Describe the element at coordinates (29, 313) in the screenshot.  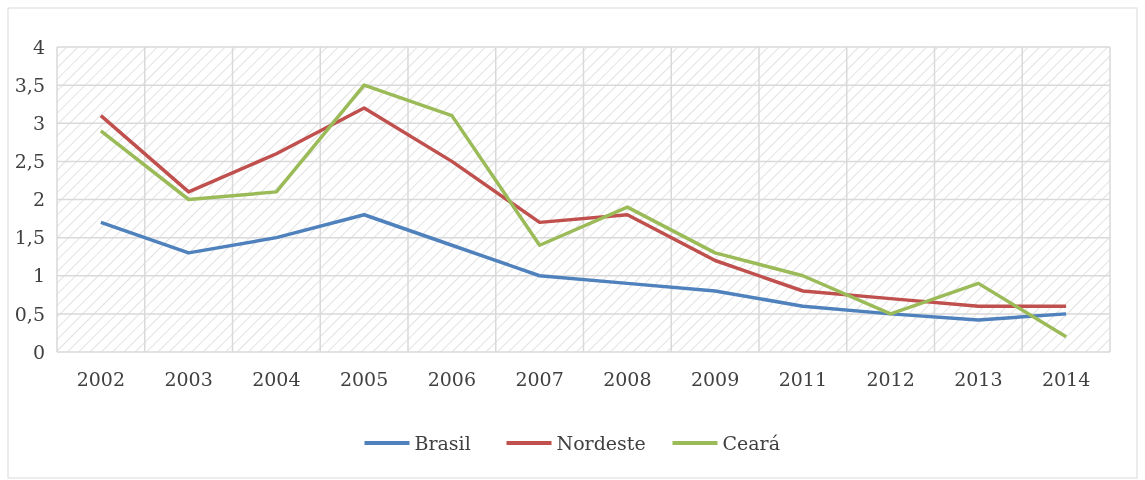
I see `y-tick-label: 0,5` at that location.